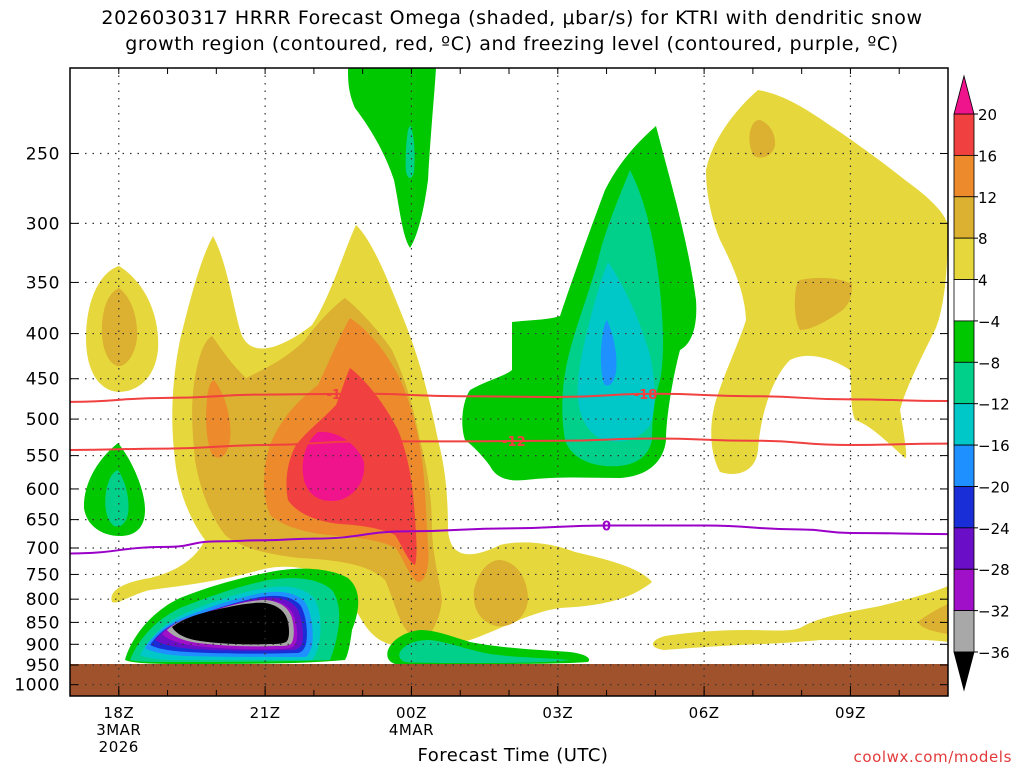  What do you see at coordinates (989, 322) in the screenshot?
I see `colorbar-label: −4` at bounding box center [989, 322].